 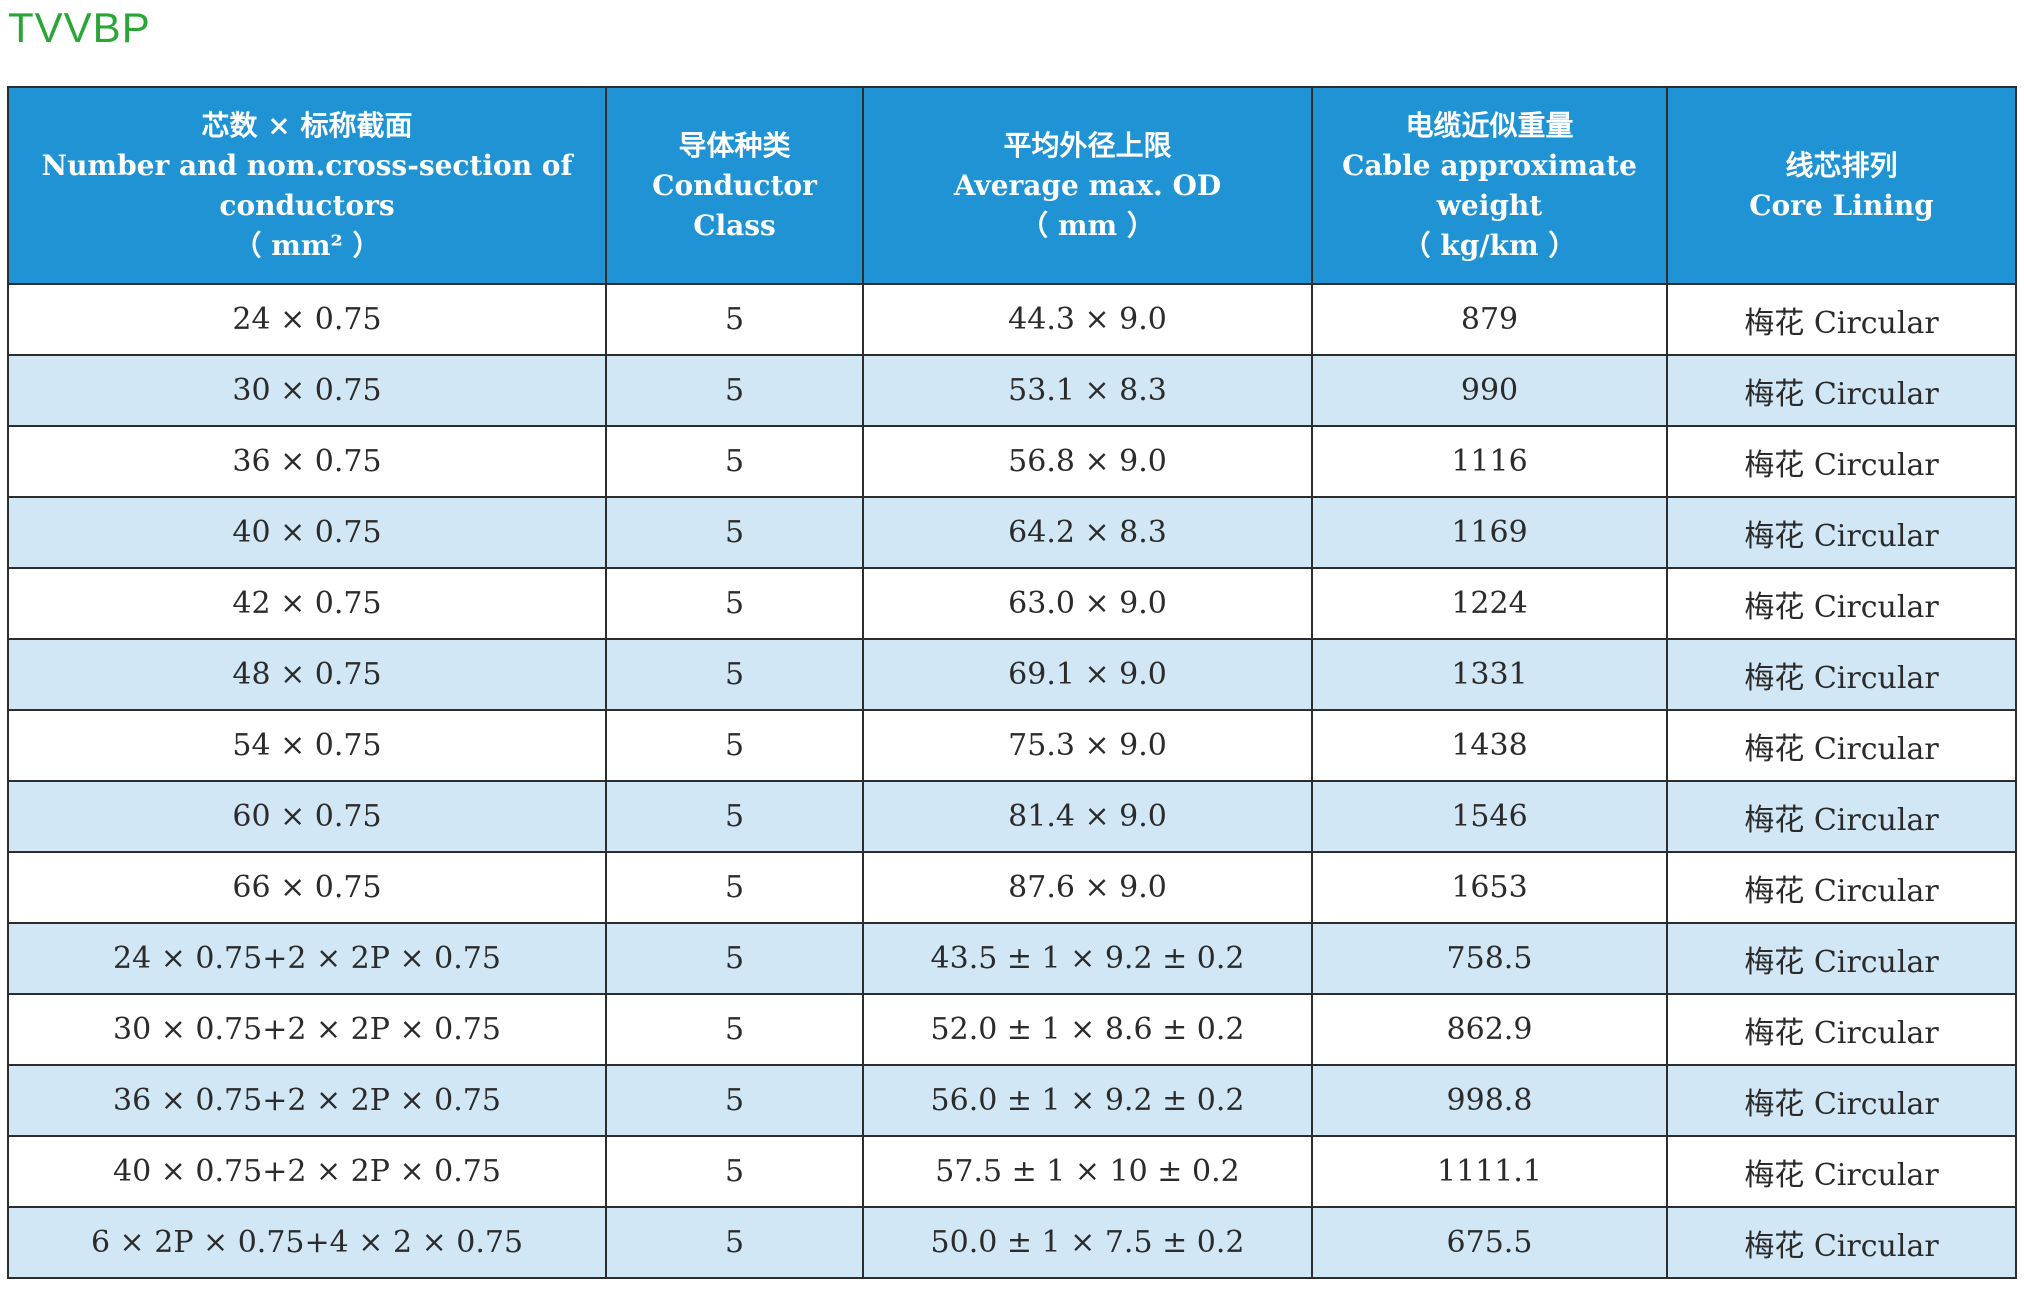 I want to click on cell-average-max-od: 81.4 × 9.0, so click(x=1087, y=816).